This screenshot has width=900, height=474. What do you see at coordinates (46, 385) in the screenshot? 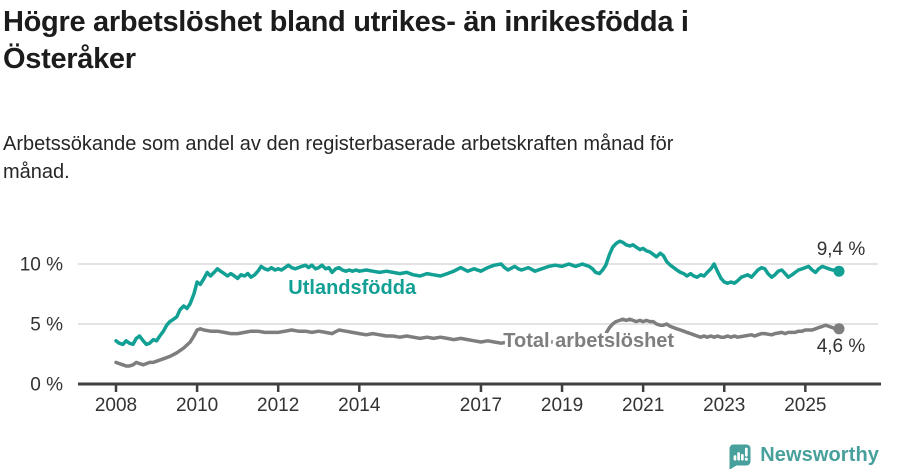
I see `y-tick-label: 0 %` at bounding box center [46, 385].